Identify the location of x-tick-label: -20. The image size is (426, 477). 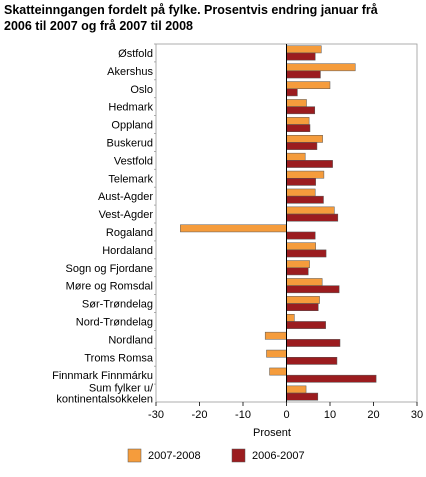
(200, 415).